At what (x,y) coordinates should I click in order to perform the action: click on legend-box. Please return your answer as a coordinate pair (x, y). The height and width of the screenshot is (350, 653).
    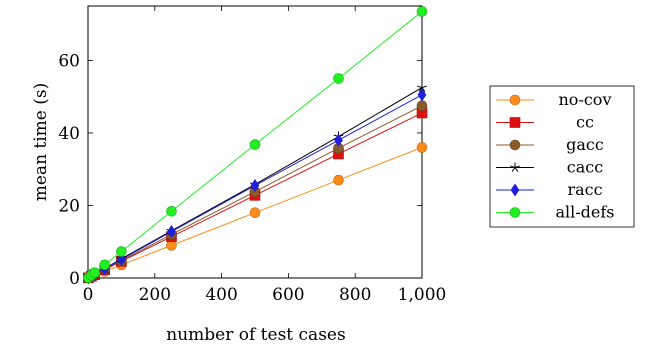
    Looking at the image, I should click on (562, 156).